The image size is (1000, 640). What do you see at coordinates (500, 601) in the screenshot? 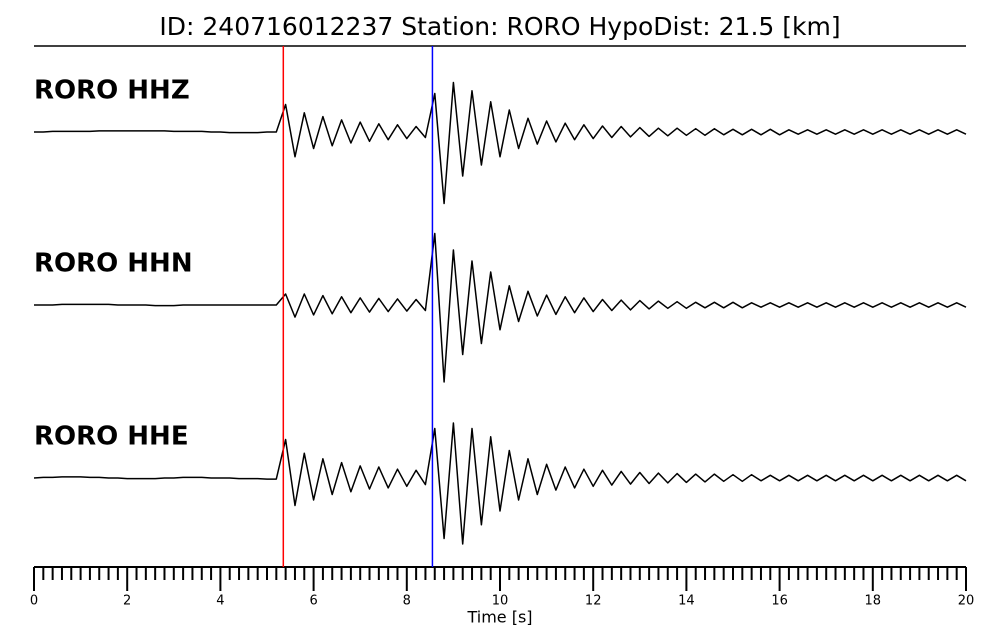
I see `x-tick-label: 10` at bounding box center [500, 601].